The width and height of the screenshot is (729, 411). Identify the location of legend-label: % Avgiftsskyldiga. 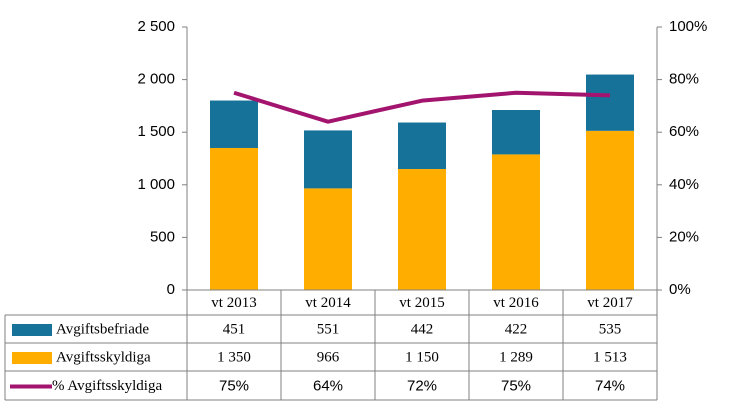
(107, 386).